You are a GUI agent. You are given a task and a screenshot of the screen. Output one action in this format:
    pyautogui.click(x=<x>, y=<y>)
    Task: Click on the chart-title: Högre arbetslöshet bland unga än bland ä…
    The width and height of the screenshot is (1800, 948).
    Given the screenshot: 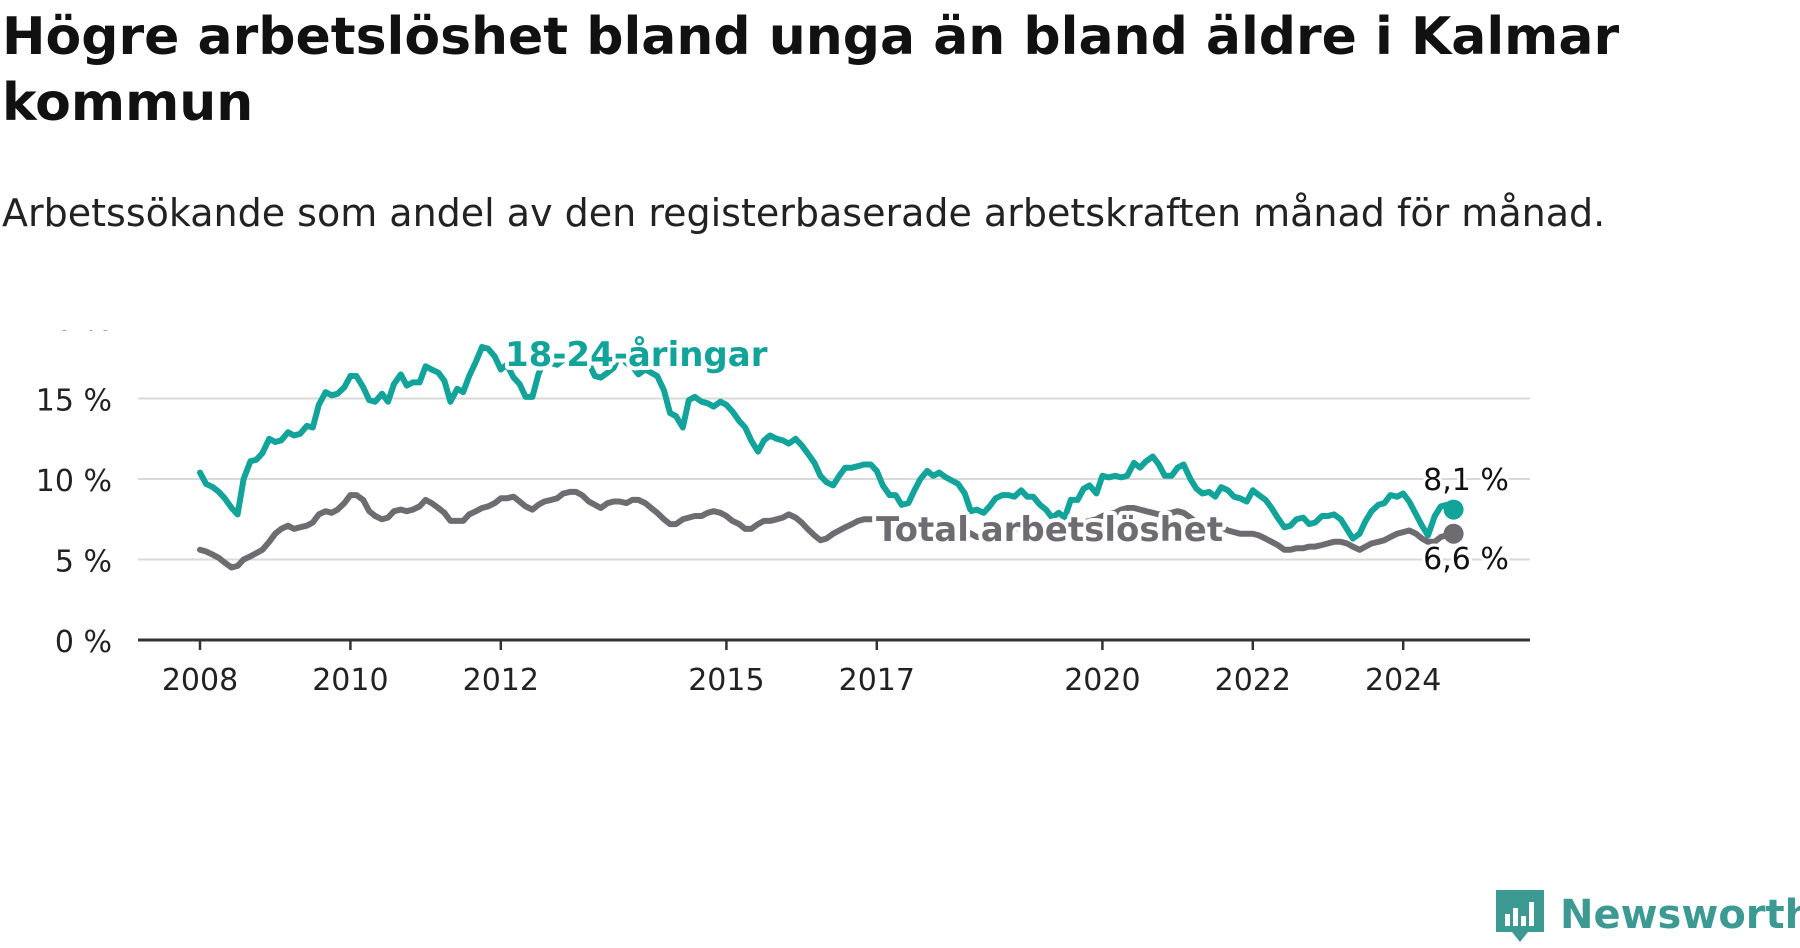 What is the action you would take?
    pyautogui.click(x=811, y=70)
    